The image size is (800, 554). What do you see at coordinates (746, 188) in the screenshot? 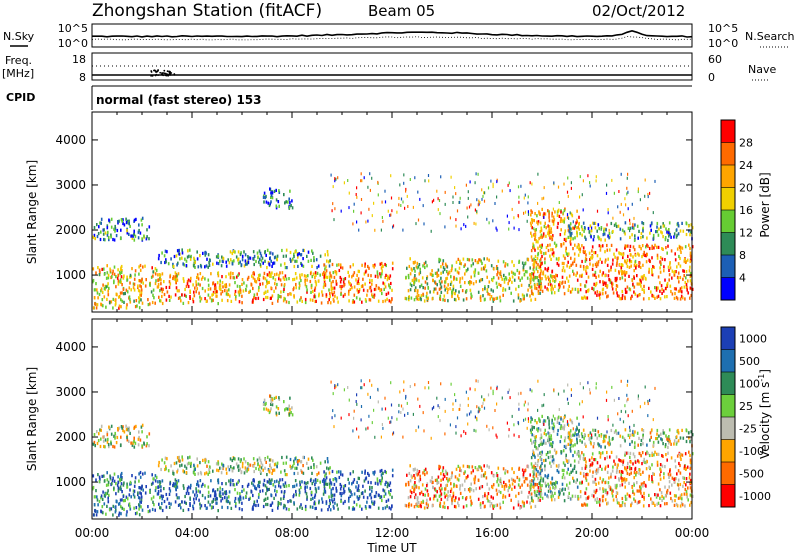
I see `colorbar-tick-label: 20` at bounding box center [746, 188].